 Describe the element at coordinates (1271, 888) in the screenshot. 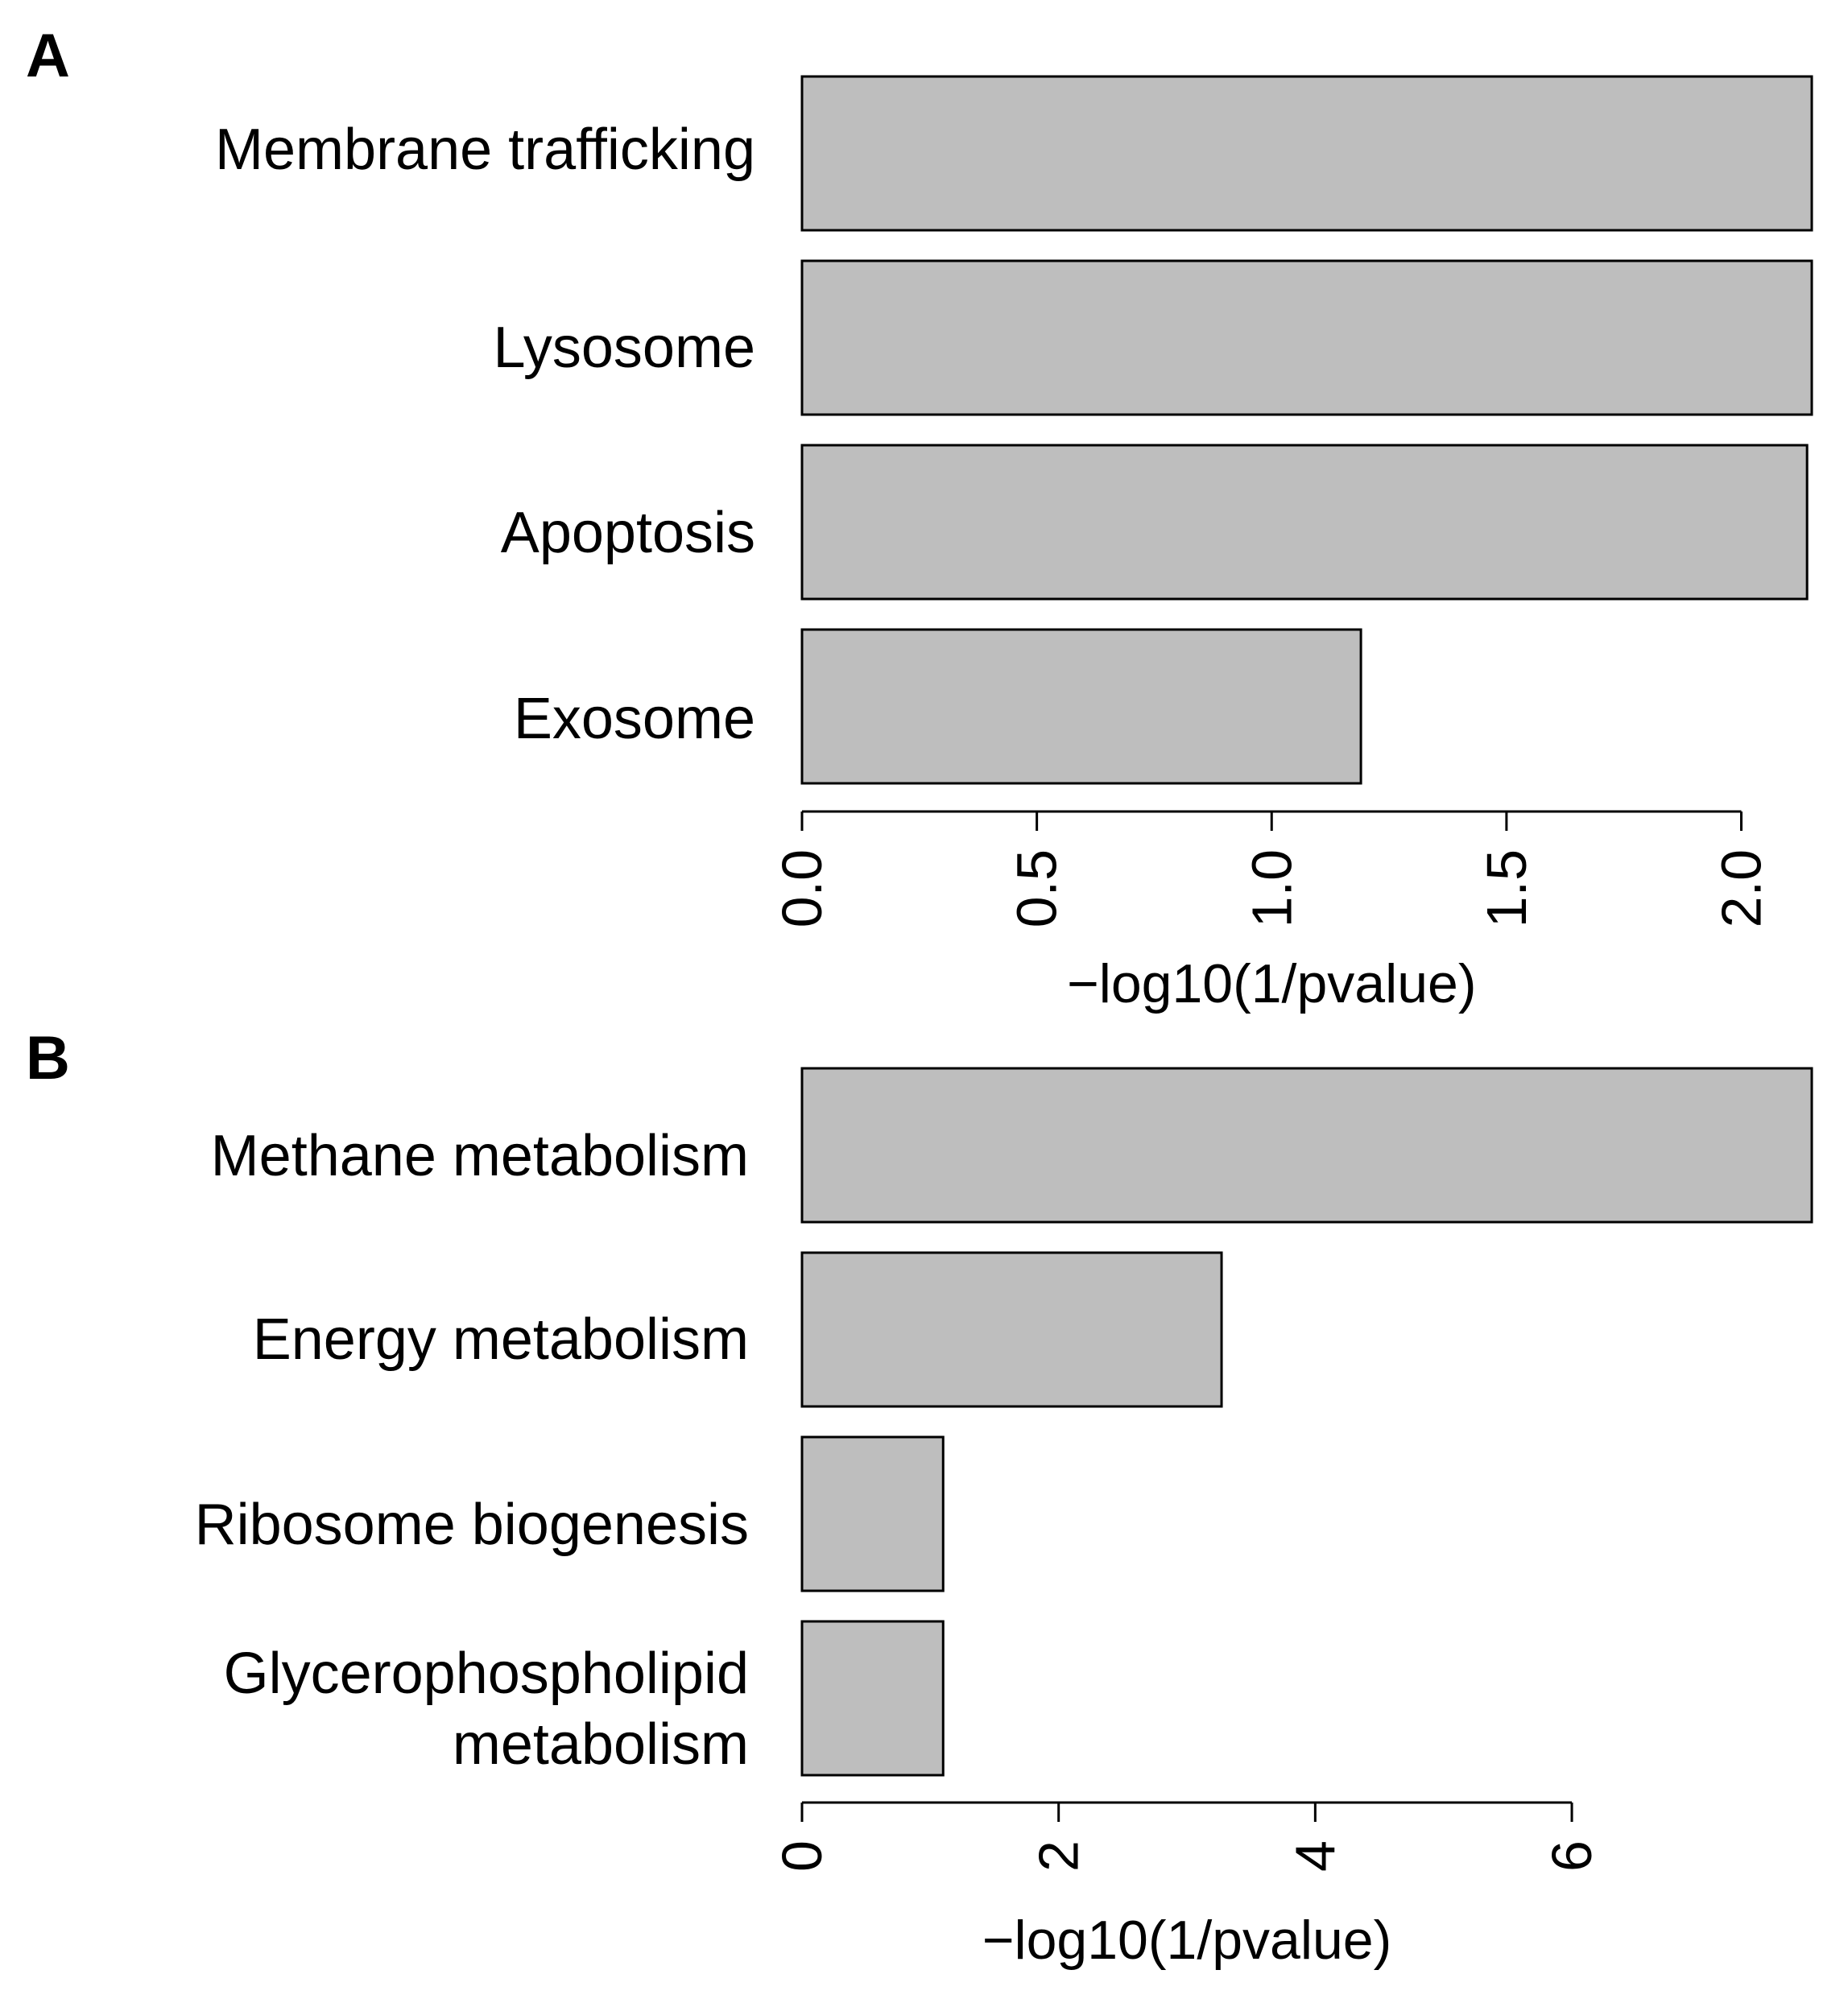

I see `x-tick-label: 1.0` at that location.